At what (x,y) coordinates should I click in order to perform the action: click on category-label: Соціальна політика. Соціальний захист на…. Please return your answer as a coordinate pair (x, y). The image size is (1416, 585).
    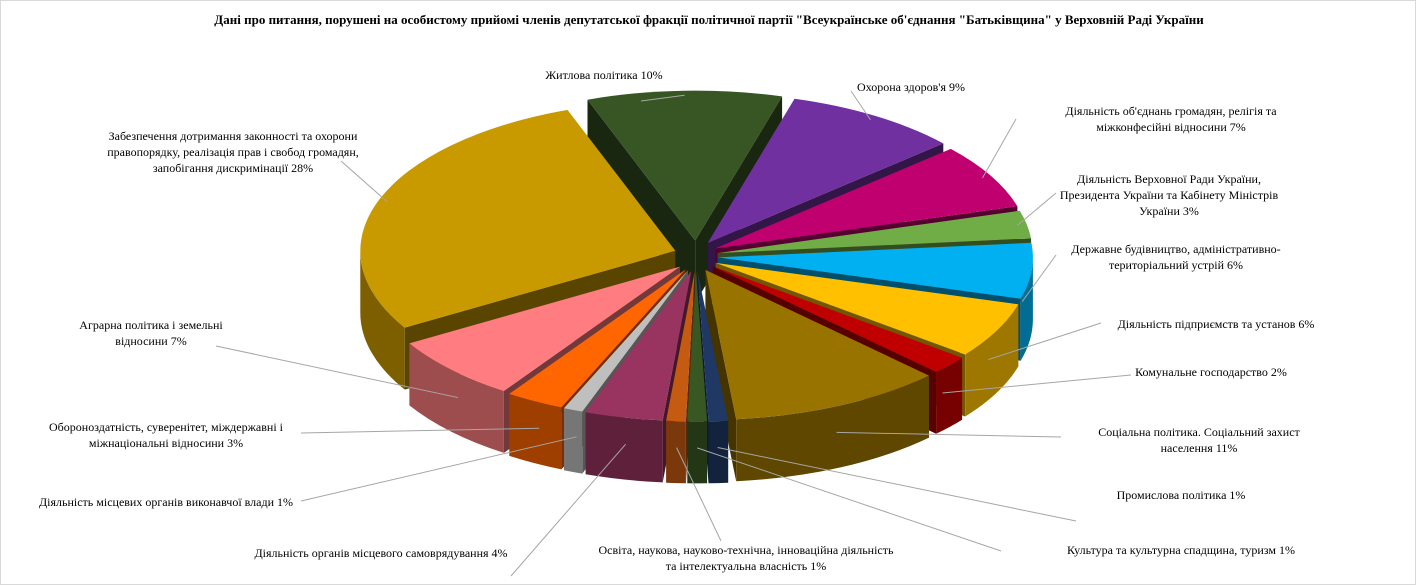
    Looking at the image, I should click on (1199, 440).